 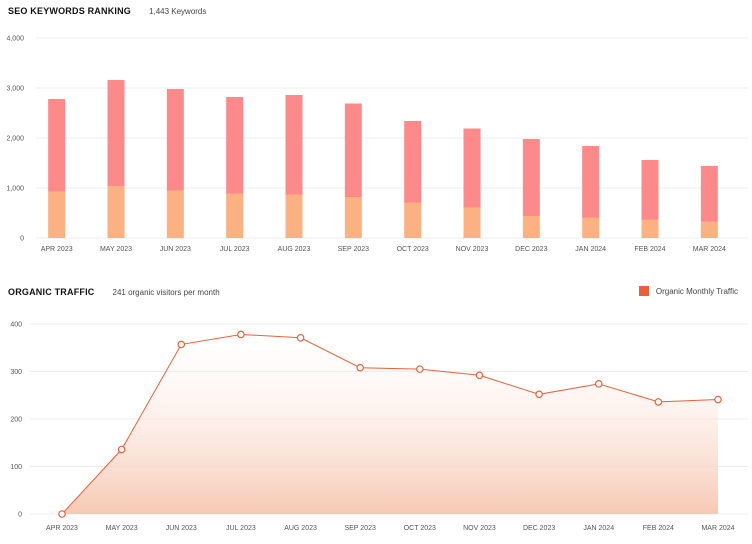 What do you see at coordinates (166, 292) in the screenshot?
I see `traffic-chart-subtitle: 241 organic visitors per month` at bounding box center [166, 292].